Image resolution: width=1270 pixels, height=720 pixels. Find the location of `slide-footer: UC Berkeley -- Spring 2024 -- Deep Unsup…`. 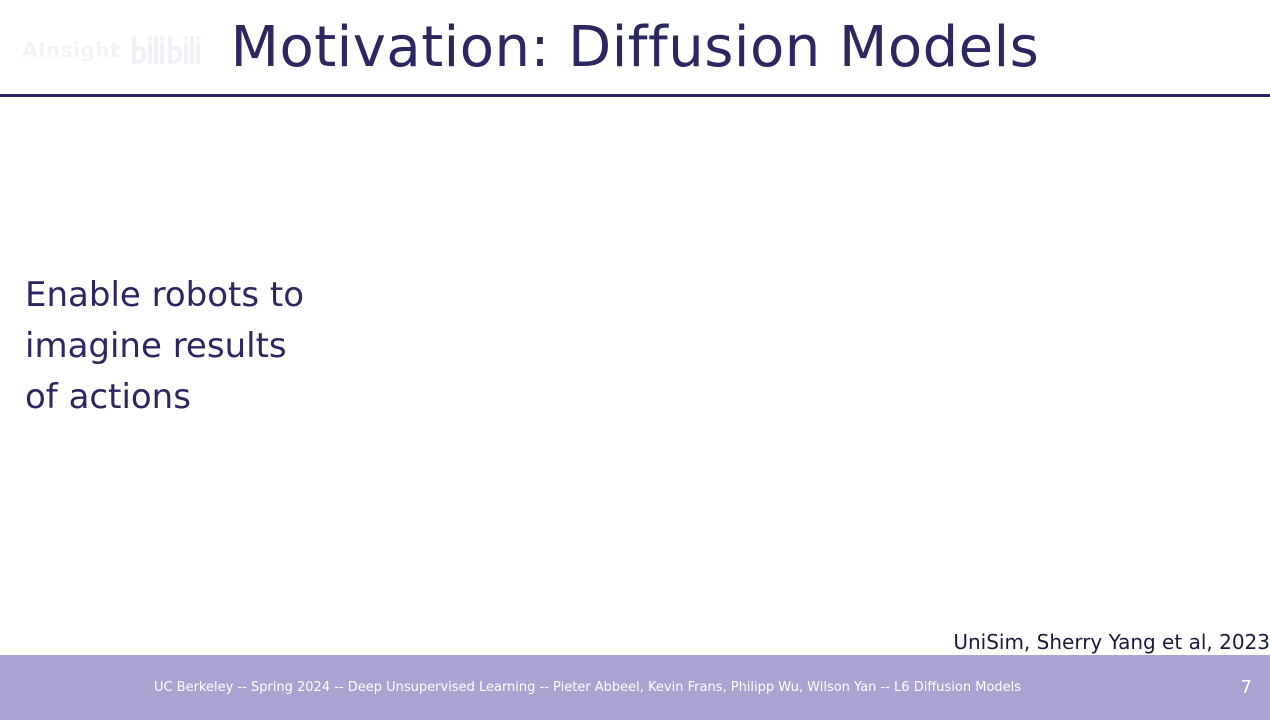

slide-footer: UC Berkeley -- Spring 2024 -- Deep Unsup… is located at coordinates (635, 687).